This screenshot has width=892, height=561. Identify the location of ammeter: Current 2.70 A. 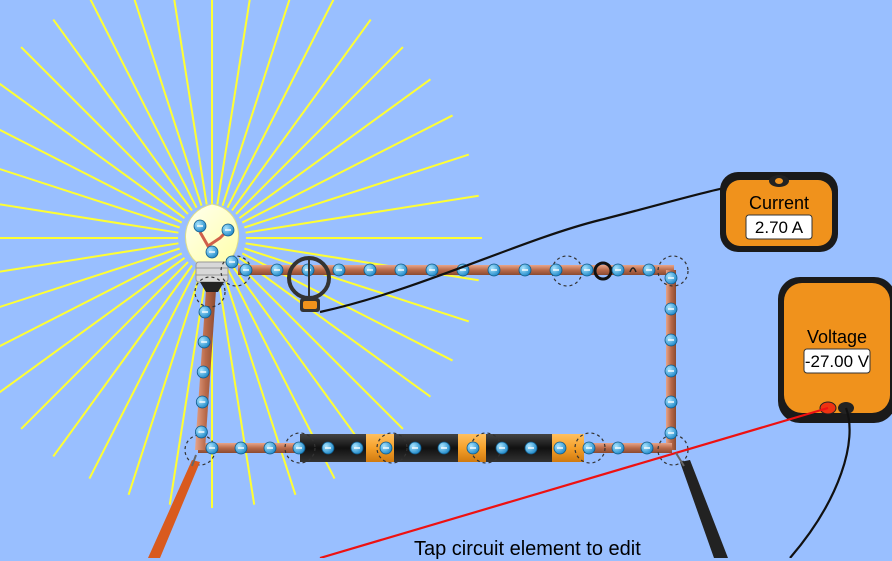
(779, 212).